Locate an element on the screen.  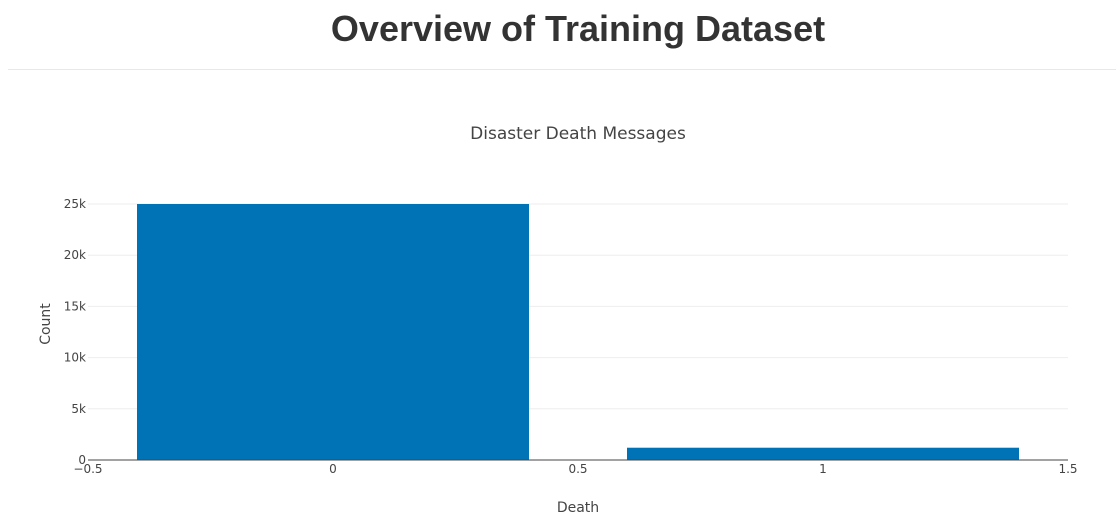
y-tick-label: 20k is located at coordinates (75, 255).